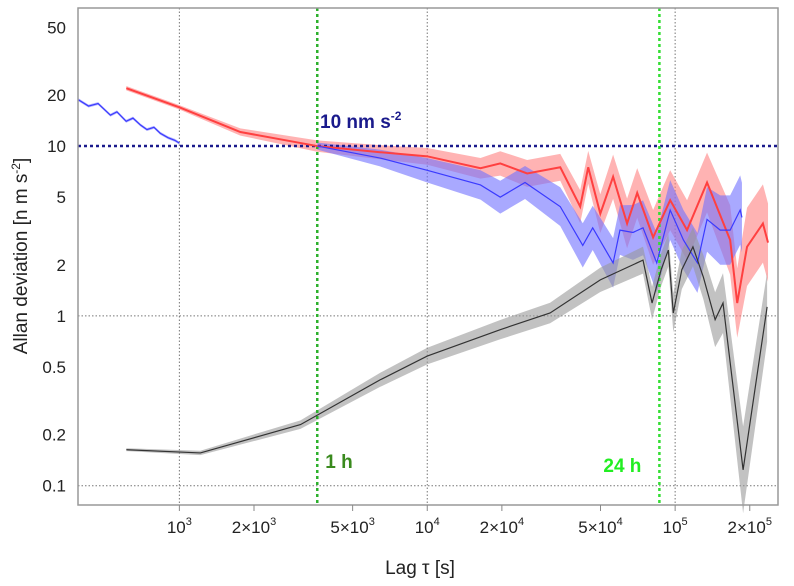  I want to click on x-tick-label: 2×10⁵, so click(750, 526).